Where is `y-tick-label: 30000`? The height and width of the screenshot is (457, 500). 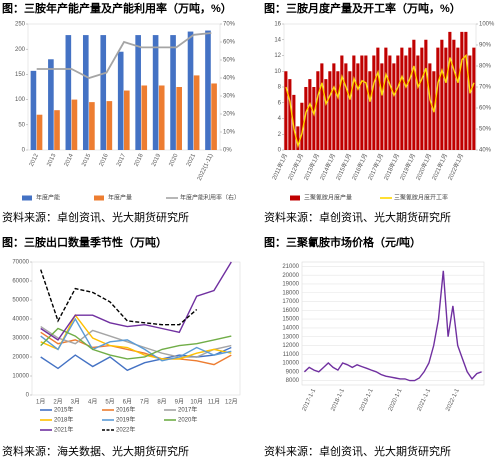 y-tick-label: 30000 is located at coordinates (20, 339).